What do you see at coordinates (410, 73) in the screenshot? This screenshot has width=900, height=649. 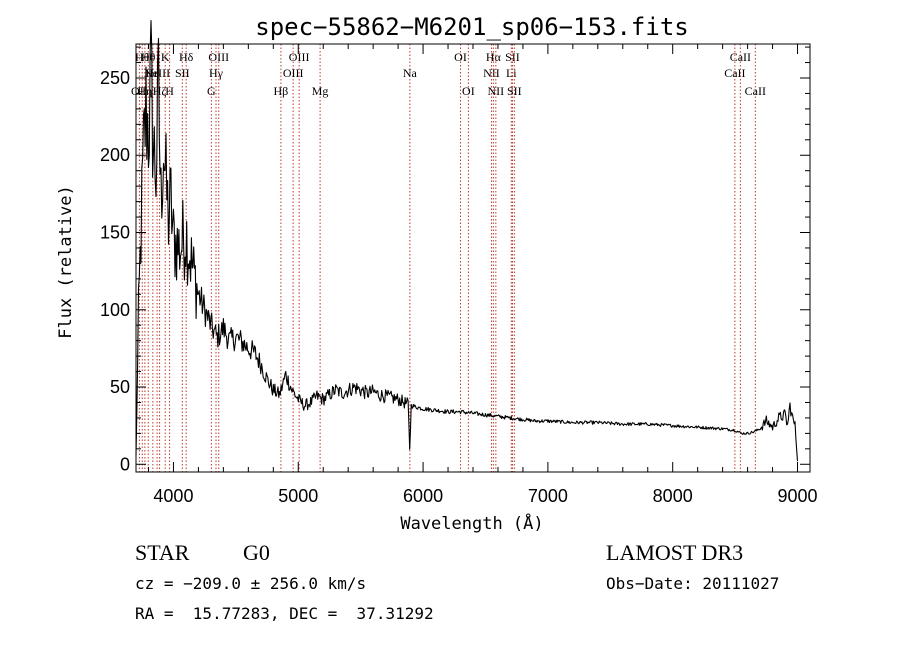 I see `spectral-line-label: Na` at bounding box center [410, 73].